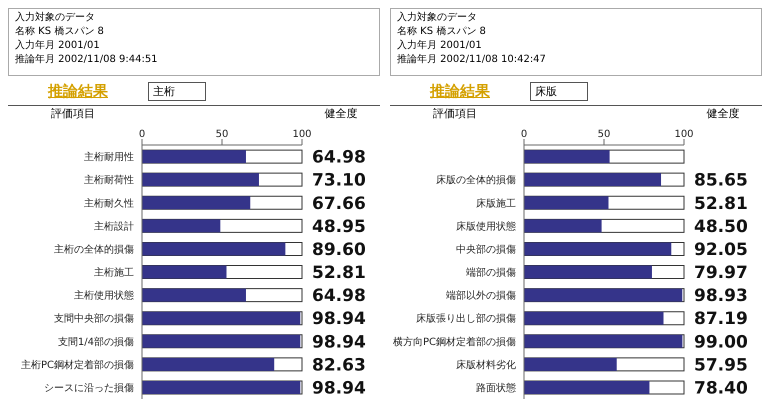  What do you see at coordinates (721, 342) in the screenshot?
I see `data-label: 99.00` at bounding box center [721, 342].